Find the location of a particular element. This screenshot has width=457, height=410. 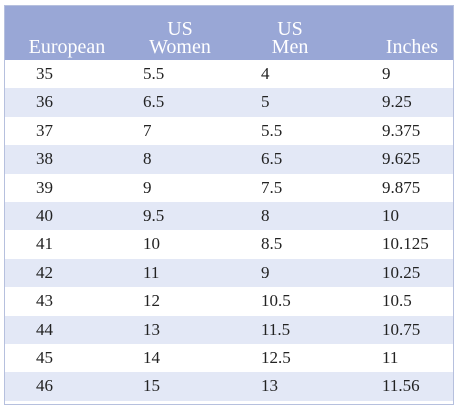

cell-us-men: 13 is located at coordinates (269, 386).